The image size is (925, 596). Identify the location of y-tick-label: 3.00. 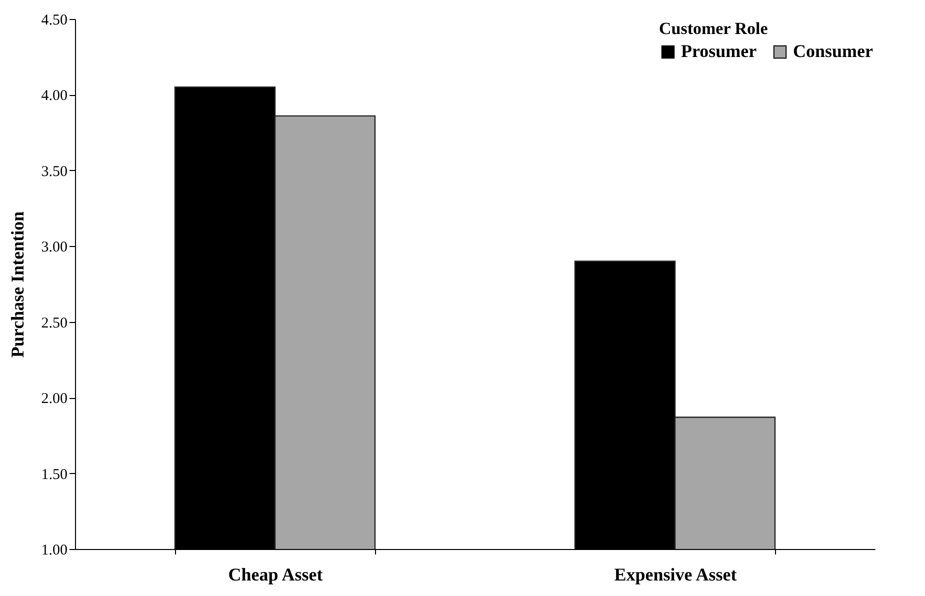
(54, 248).